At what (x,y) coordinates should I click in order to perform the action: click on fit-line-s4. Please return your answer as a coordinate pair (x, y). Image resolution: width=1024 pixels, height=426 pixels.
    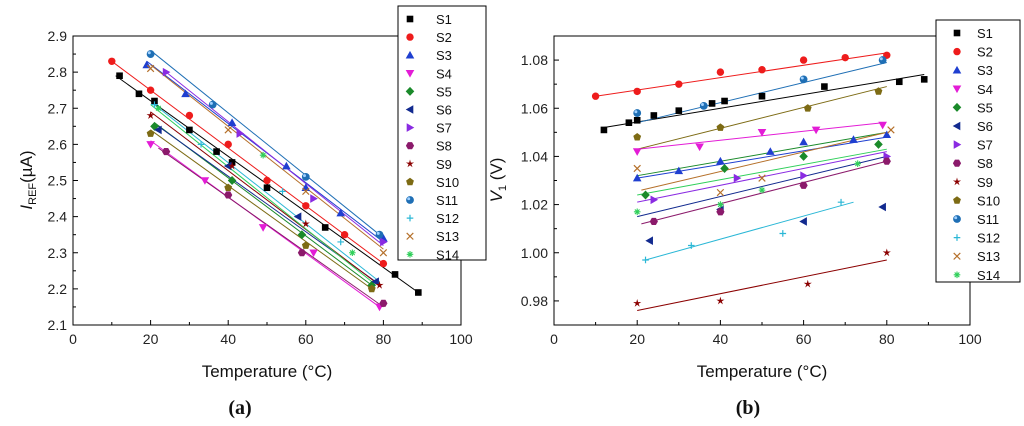
    Looking at the image, I should click on (760, 136).